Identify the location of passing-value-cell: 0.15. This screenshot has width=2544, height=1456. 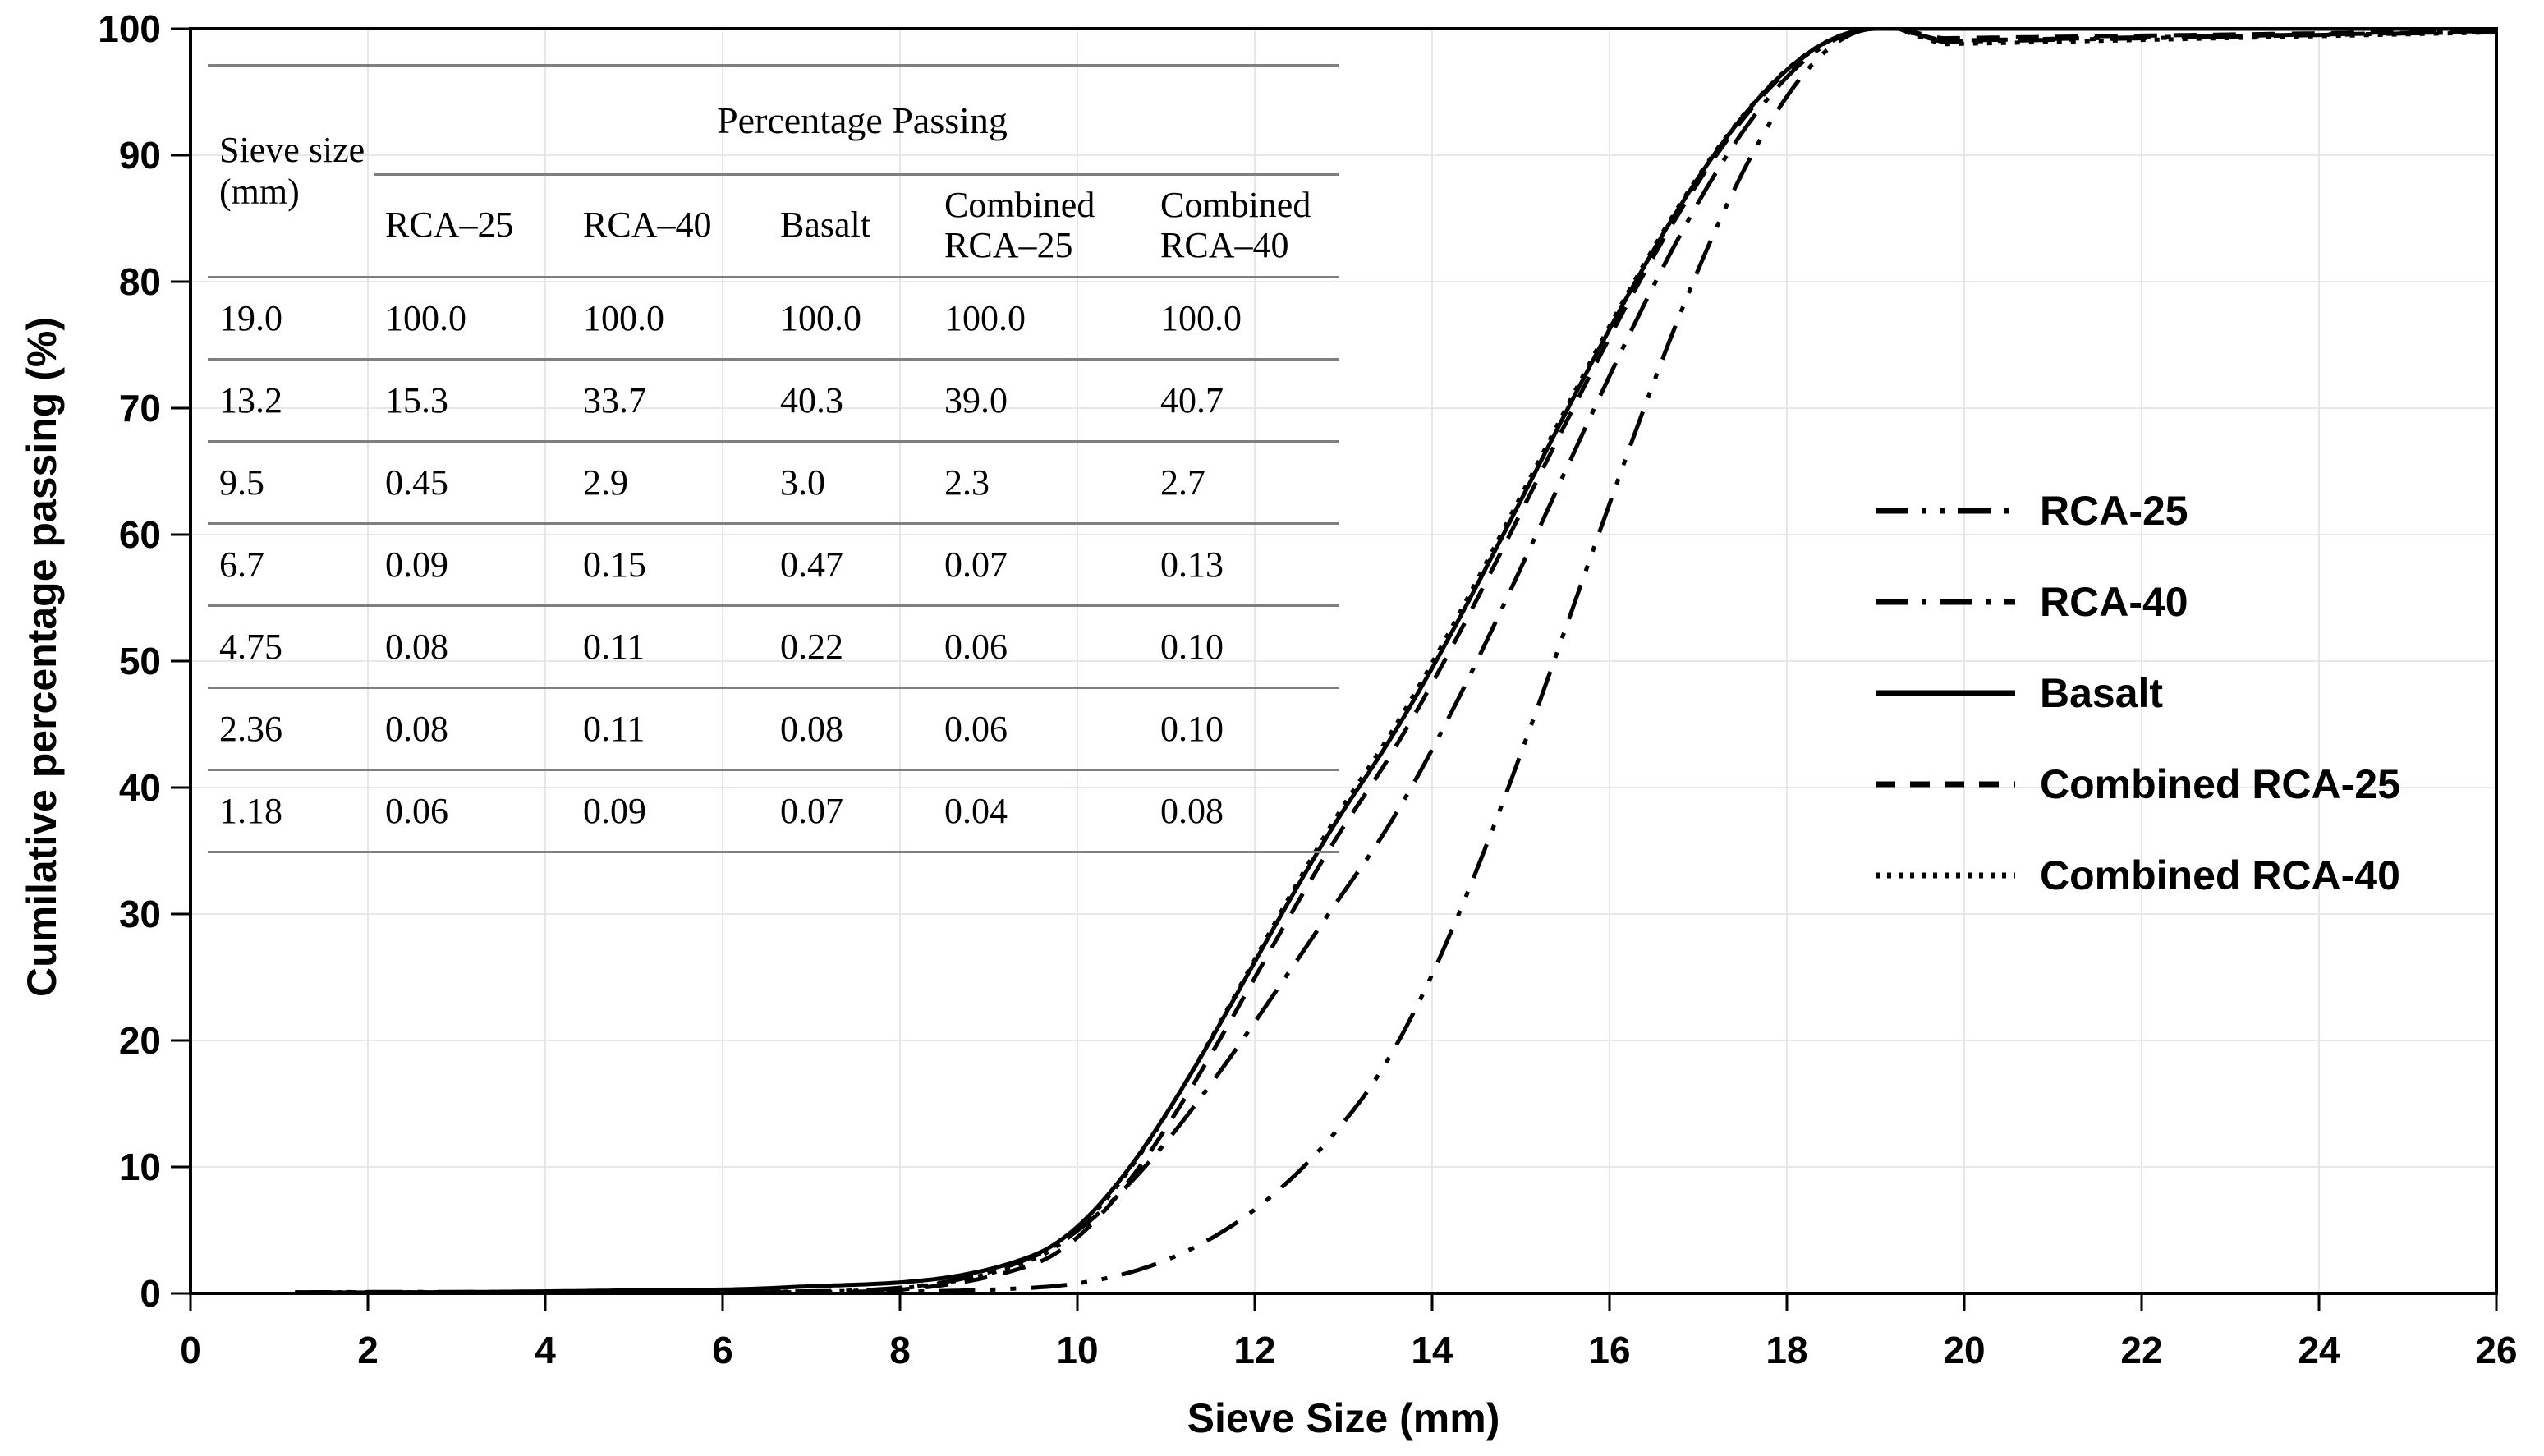
(670, 565).